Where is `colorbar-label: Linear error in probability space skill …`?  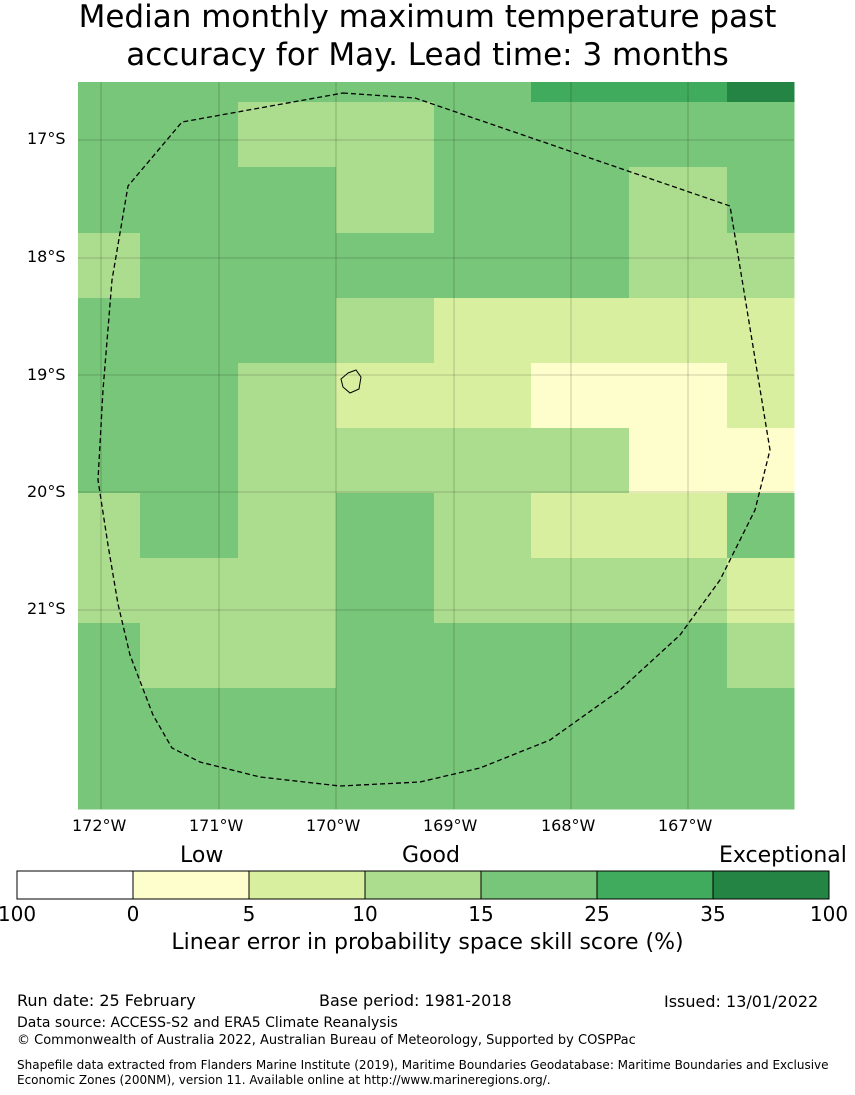 colorbar-label: Linear error in probability space skill … is located at coordinates (427, 942).